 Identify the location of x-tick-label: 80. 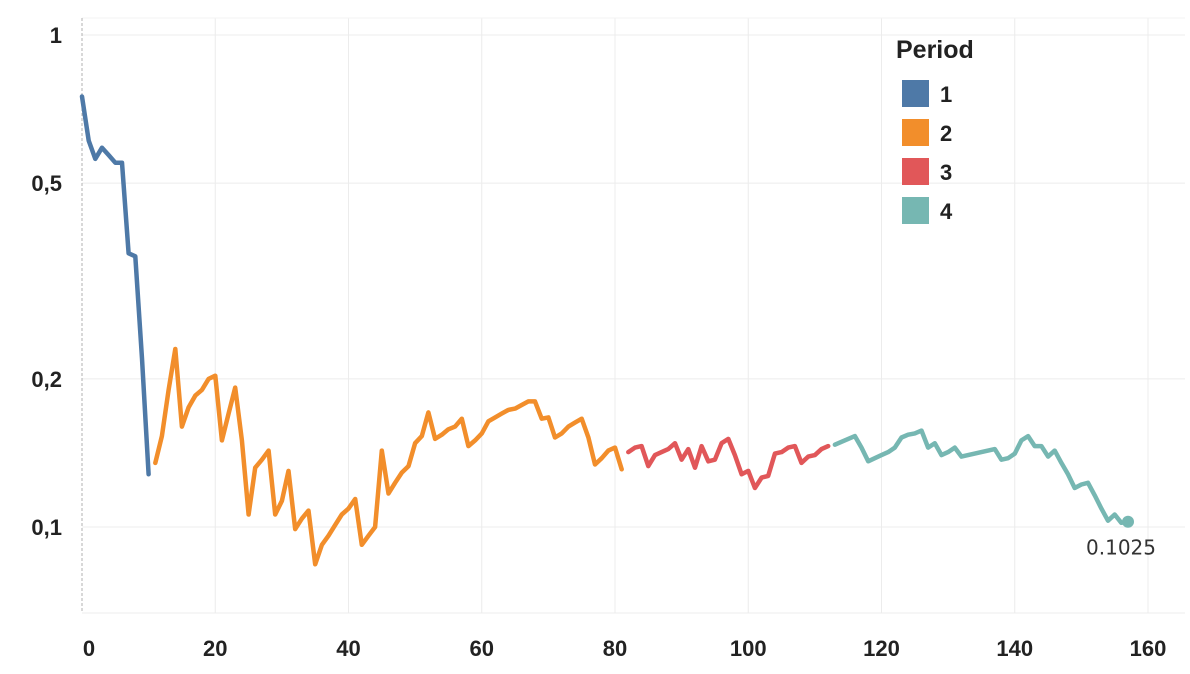
(615, 648).